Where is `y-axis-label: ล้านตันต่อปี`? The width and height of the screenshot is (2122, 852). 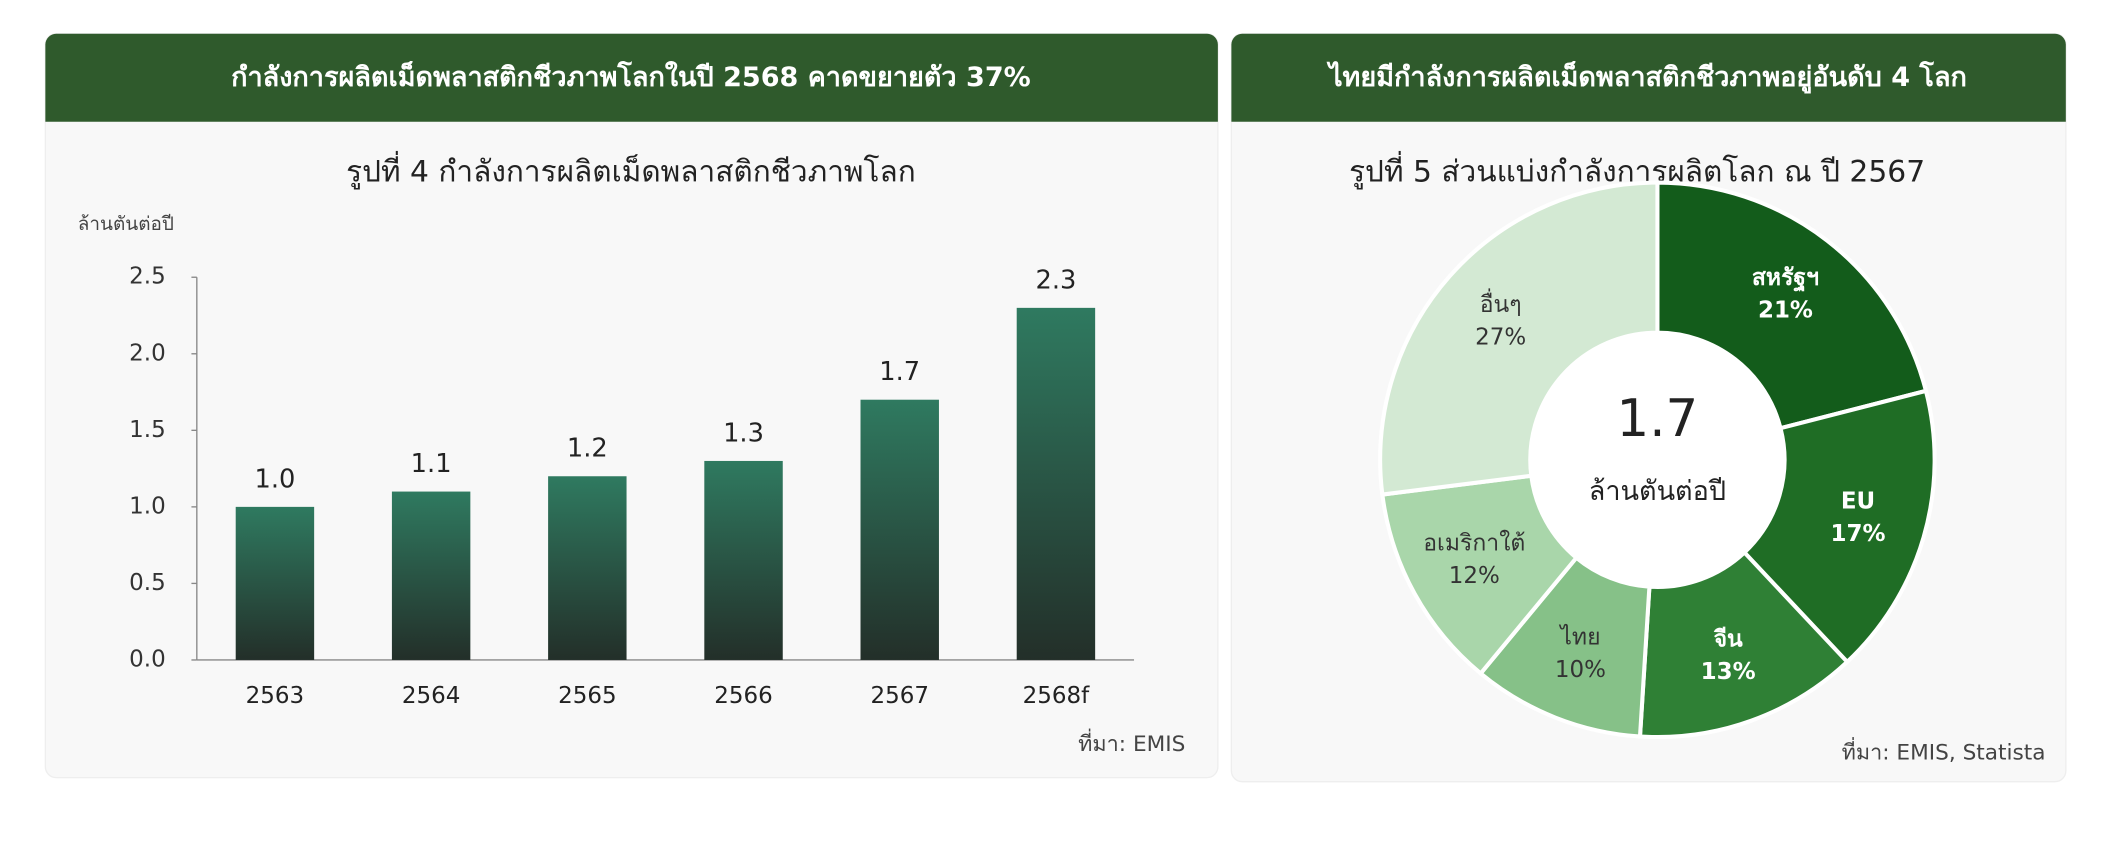
y-axis-label: ล้านตันต่อปี is located at coordinates (126, 224).